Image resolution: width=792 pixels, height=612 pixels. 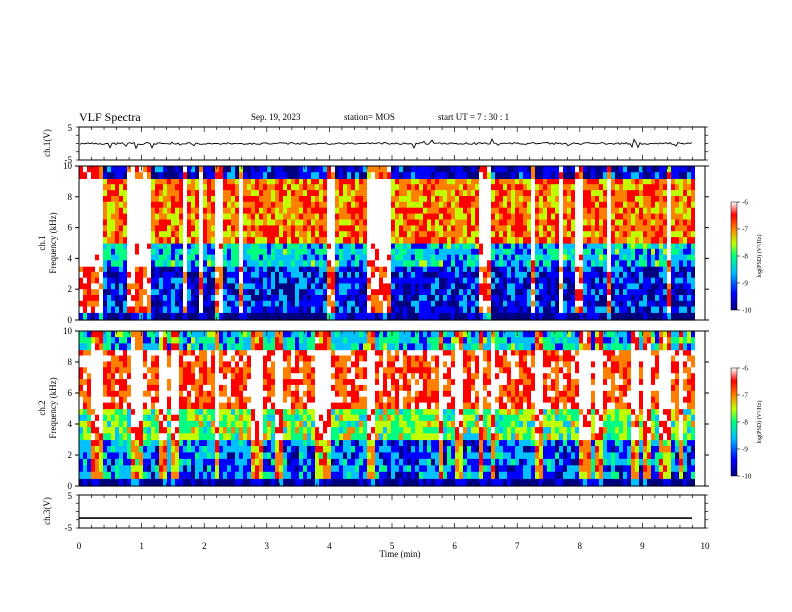 What do you see at coordinates (747, 311) in the screenshot?
I see `colorbar-tick-label: -10` at bounding box center [747, 311].